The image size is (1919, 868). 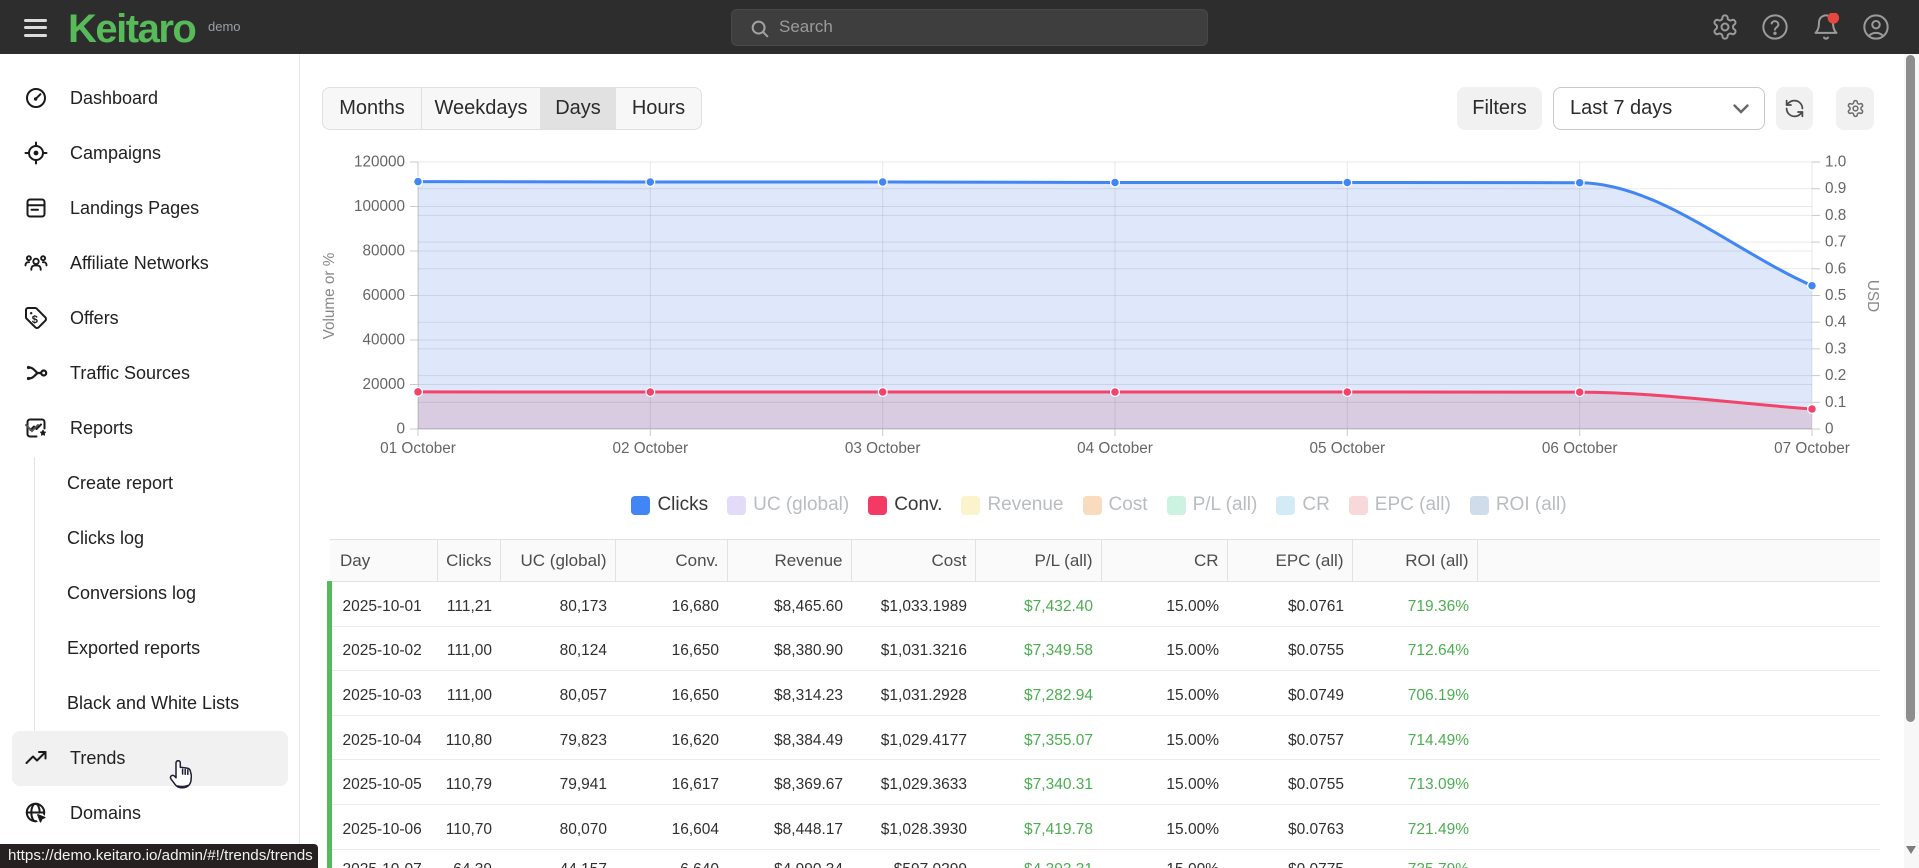 What do you see at coordinates (418, 448) in the screenshot?
I see `svg-text: 01 October` at bounding box center [418, 448].